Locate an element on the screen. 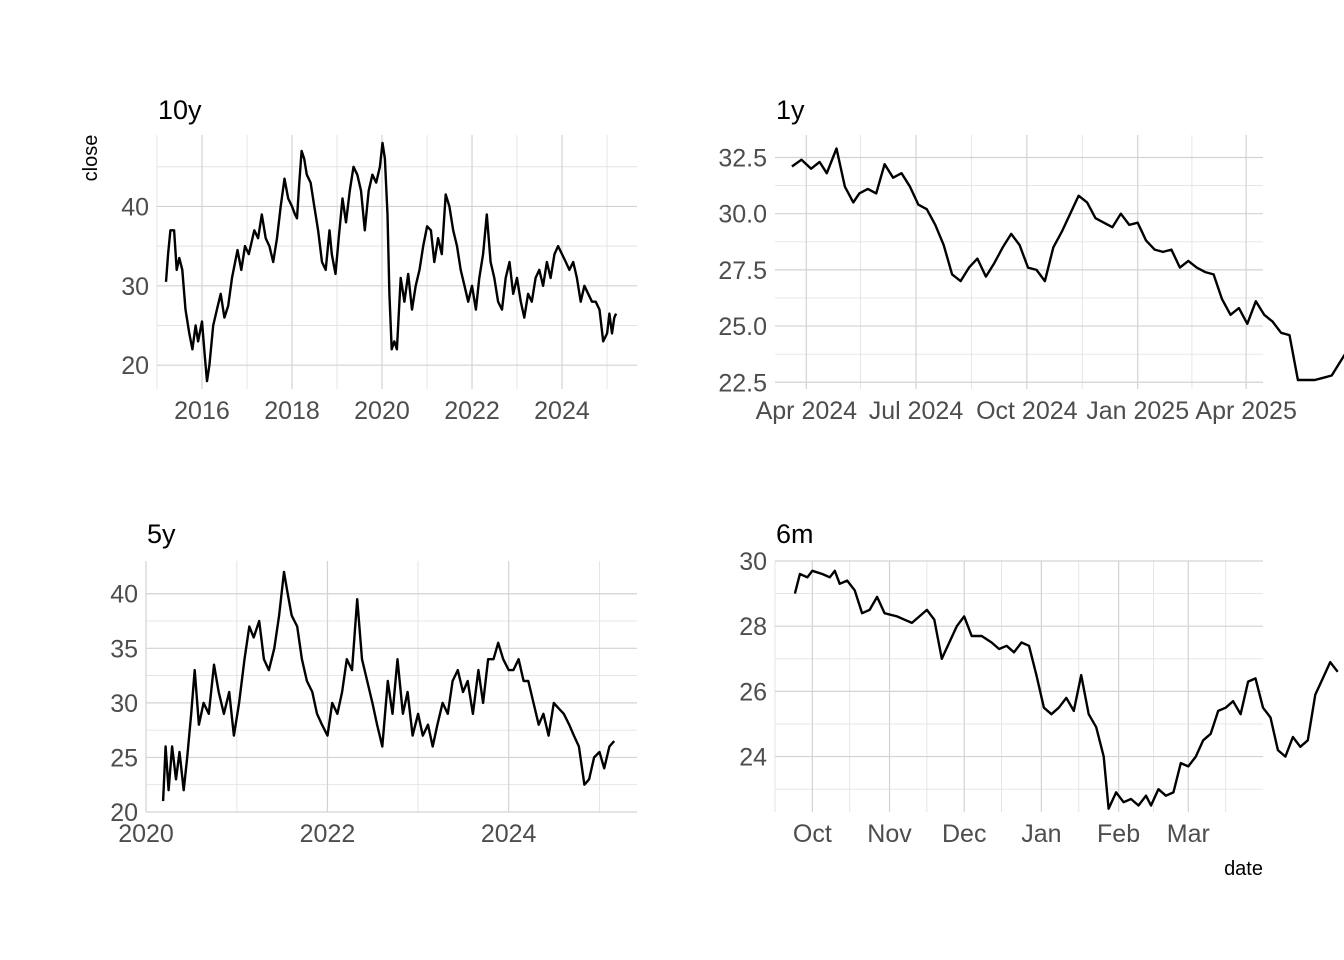  panel-title: 5y is located at coordinates (161, 534).